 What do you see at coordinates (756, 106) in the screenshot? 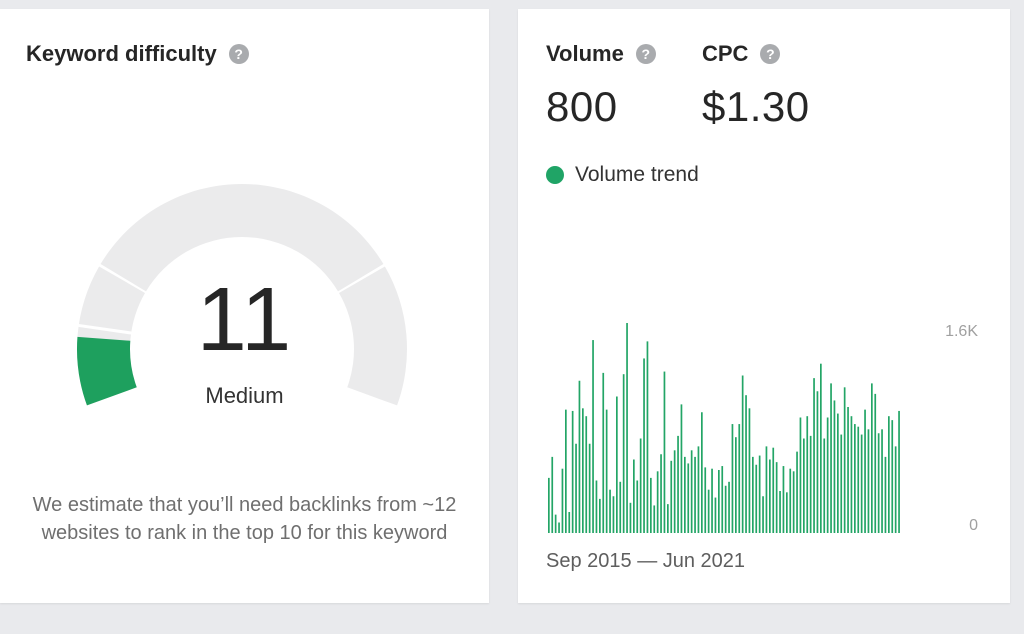
I see `cpc-value: $1.30` at bounding box center [756, 106].